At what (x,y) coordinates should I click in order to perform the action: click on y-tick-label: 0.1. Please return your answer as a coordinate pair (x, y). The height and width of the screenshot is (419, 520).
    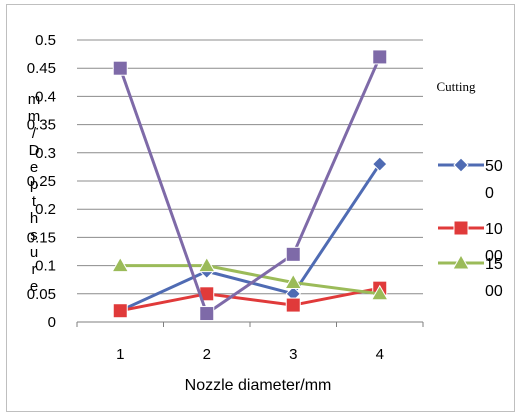
    Looking at the image, I should click on (45, 266).